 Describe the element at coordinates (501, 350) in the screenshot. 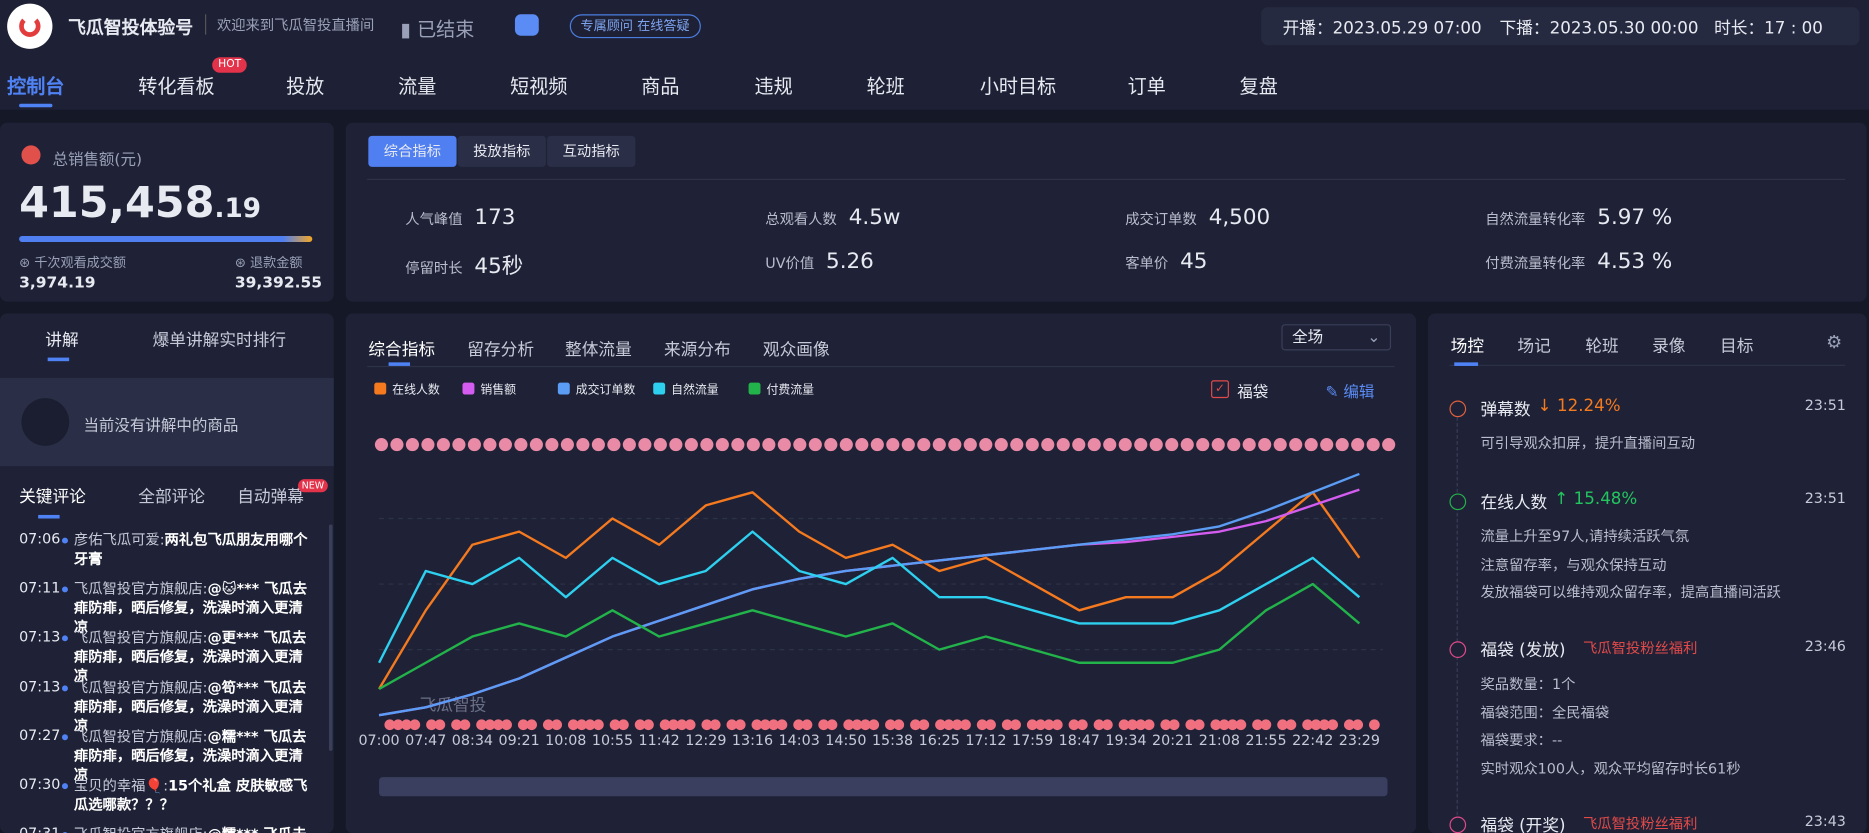

I see `chart-tab: 留存分析` at that location.